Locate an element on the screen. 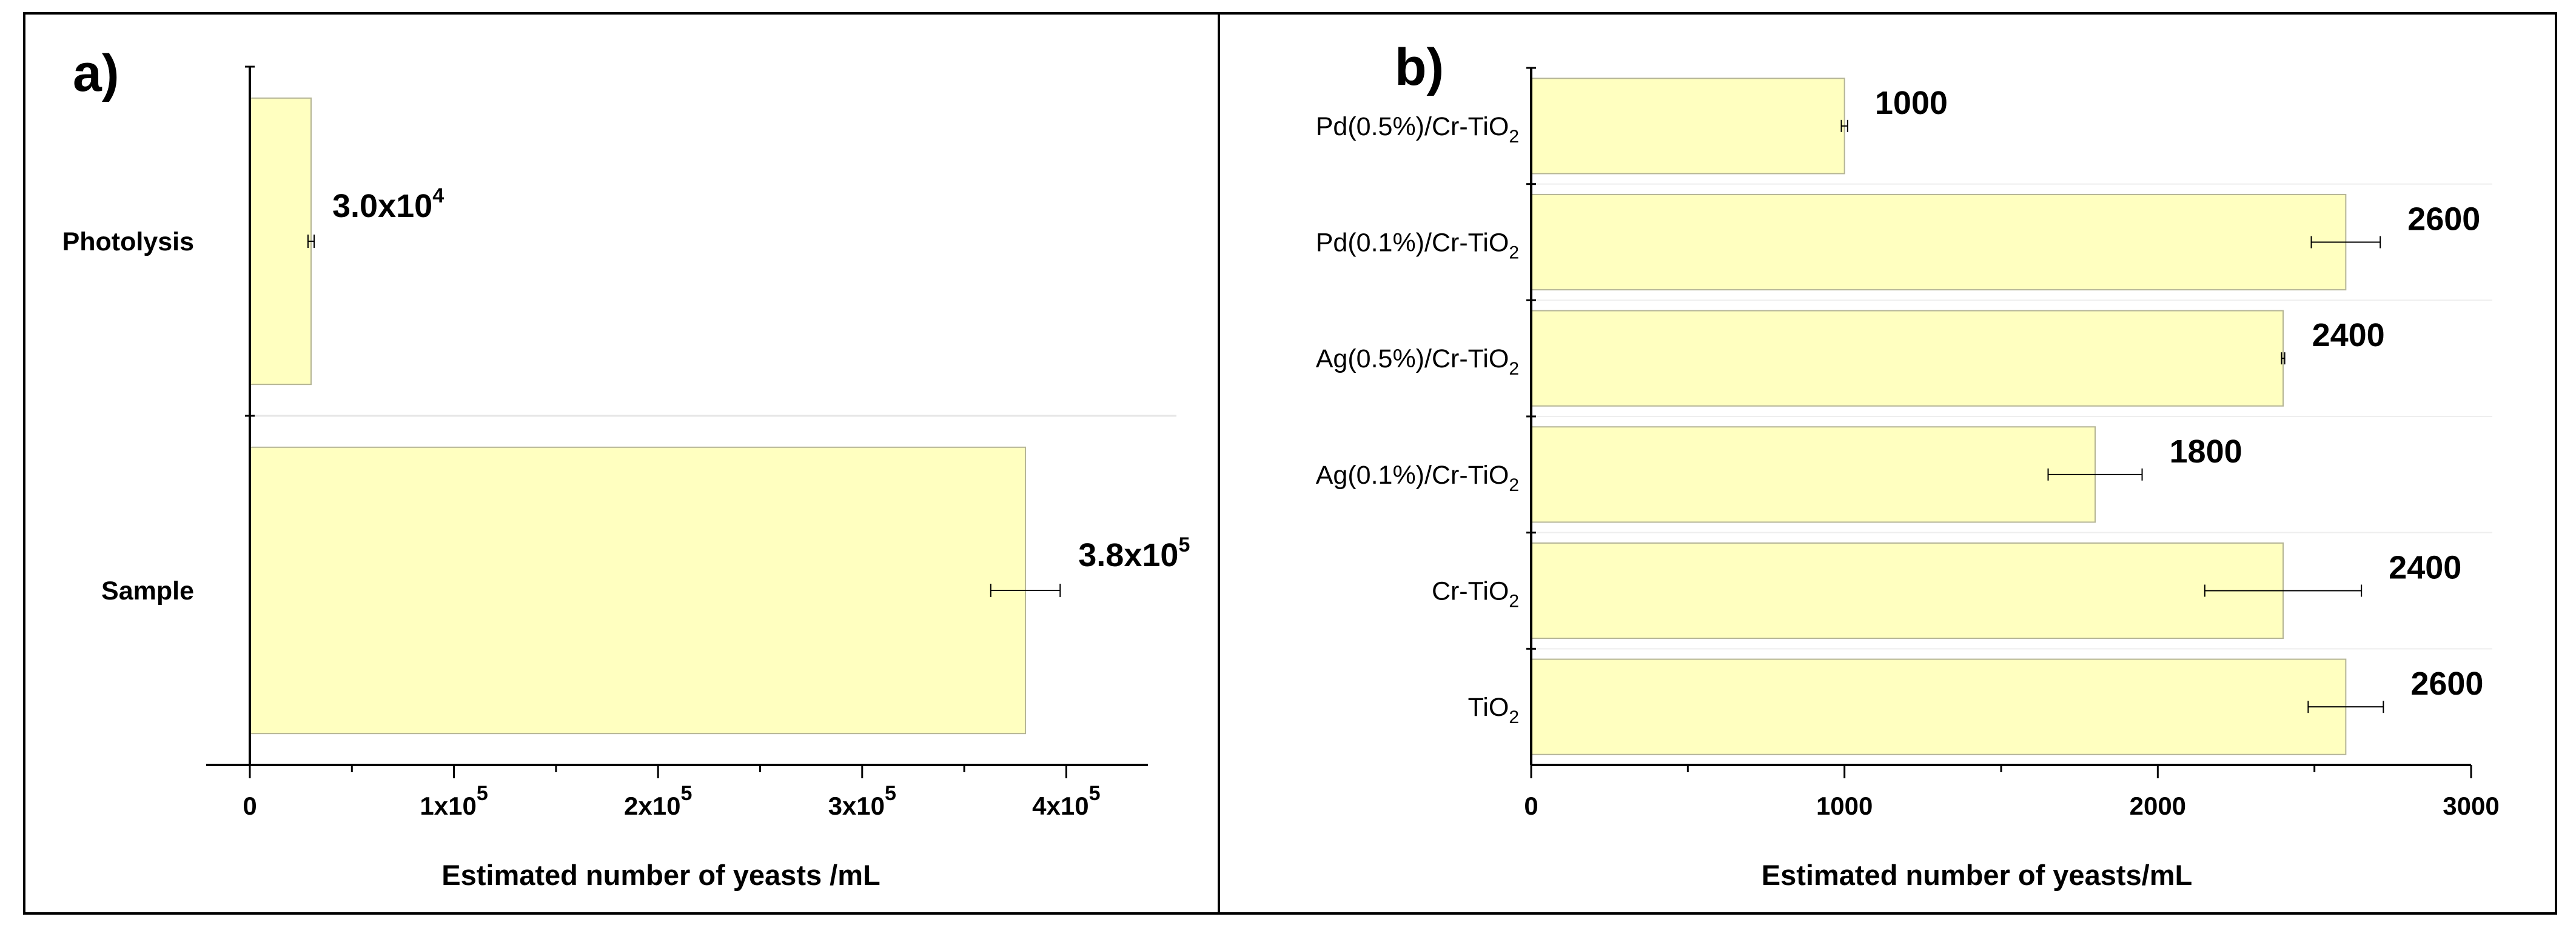 This screenshot has width=2576, height=928. chart-a-x-tick-label: 4x10⁵ is located at coordinates (1066, 801).